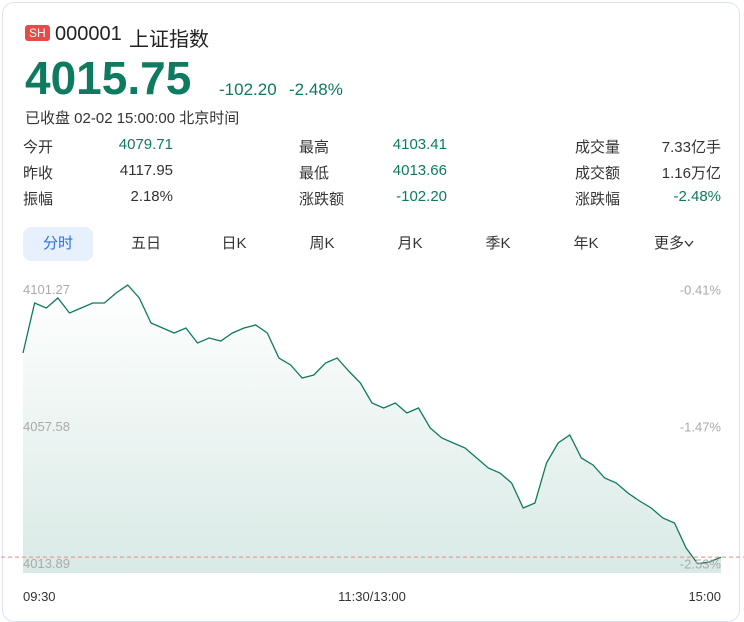  I want to click on chevron, so click(689, 244).